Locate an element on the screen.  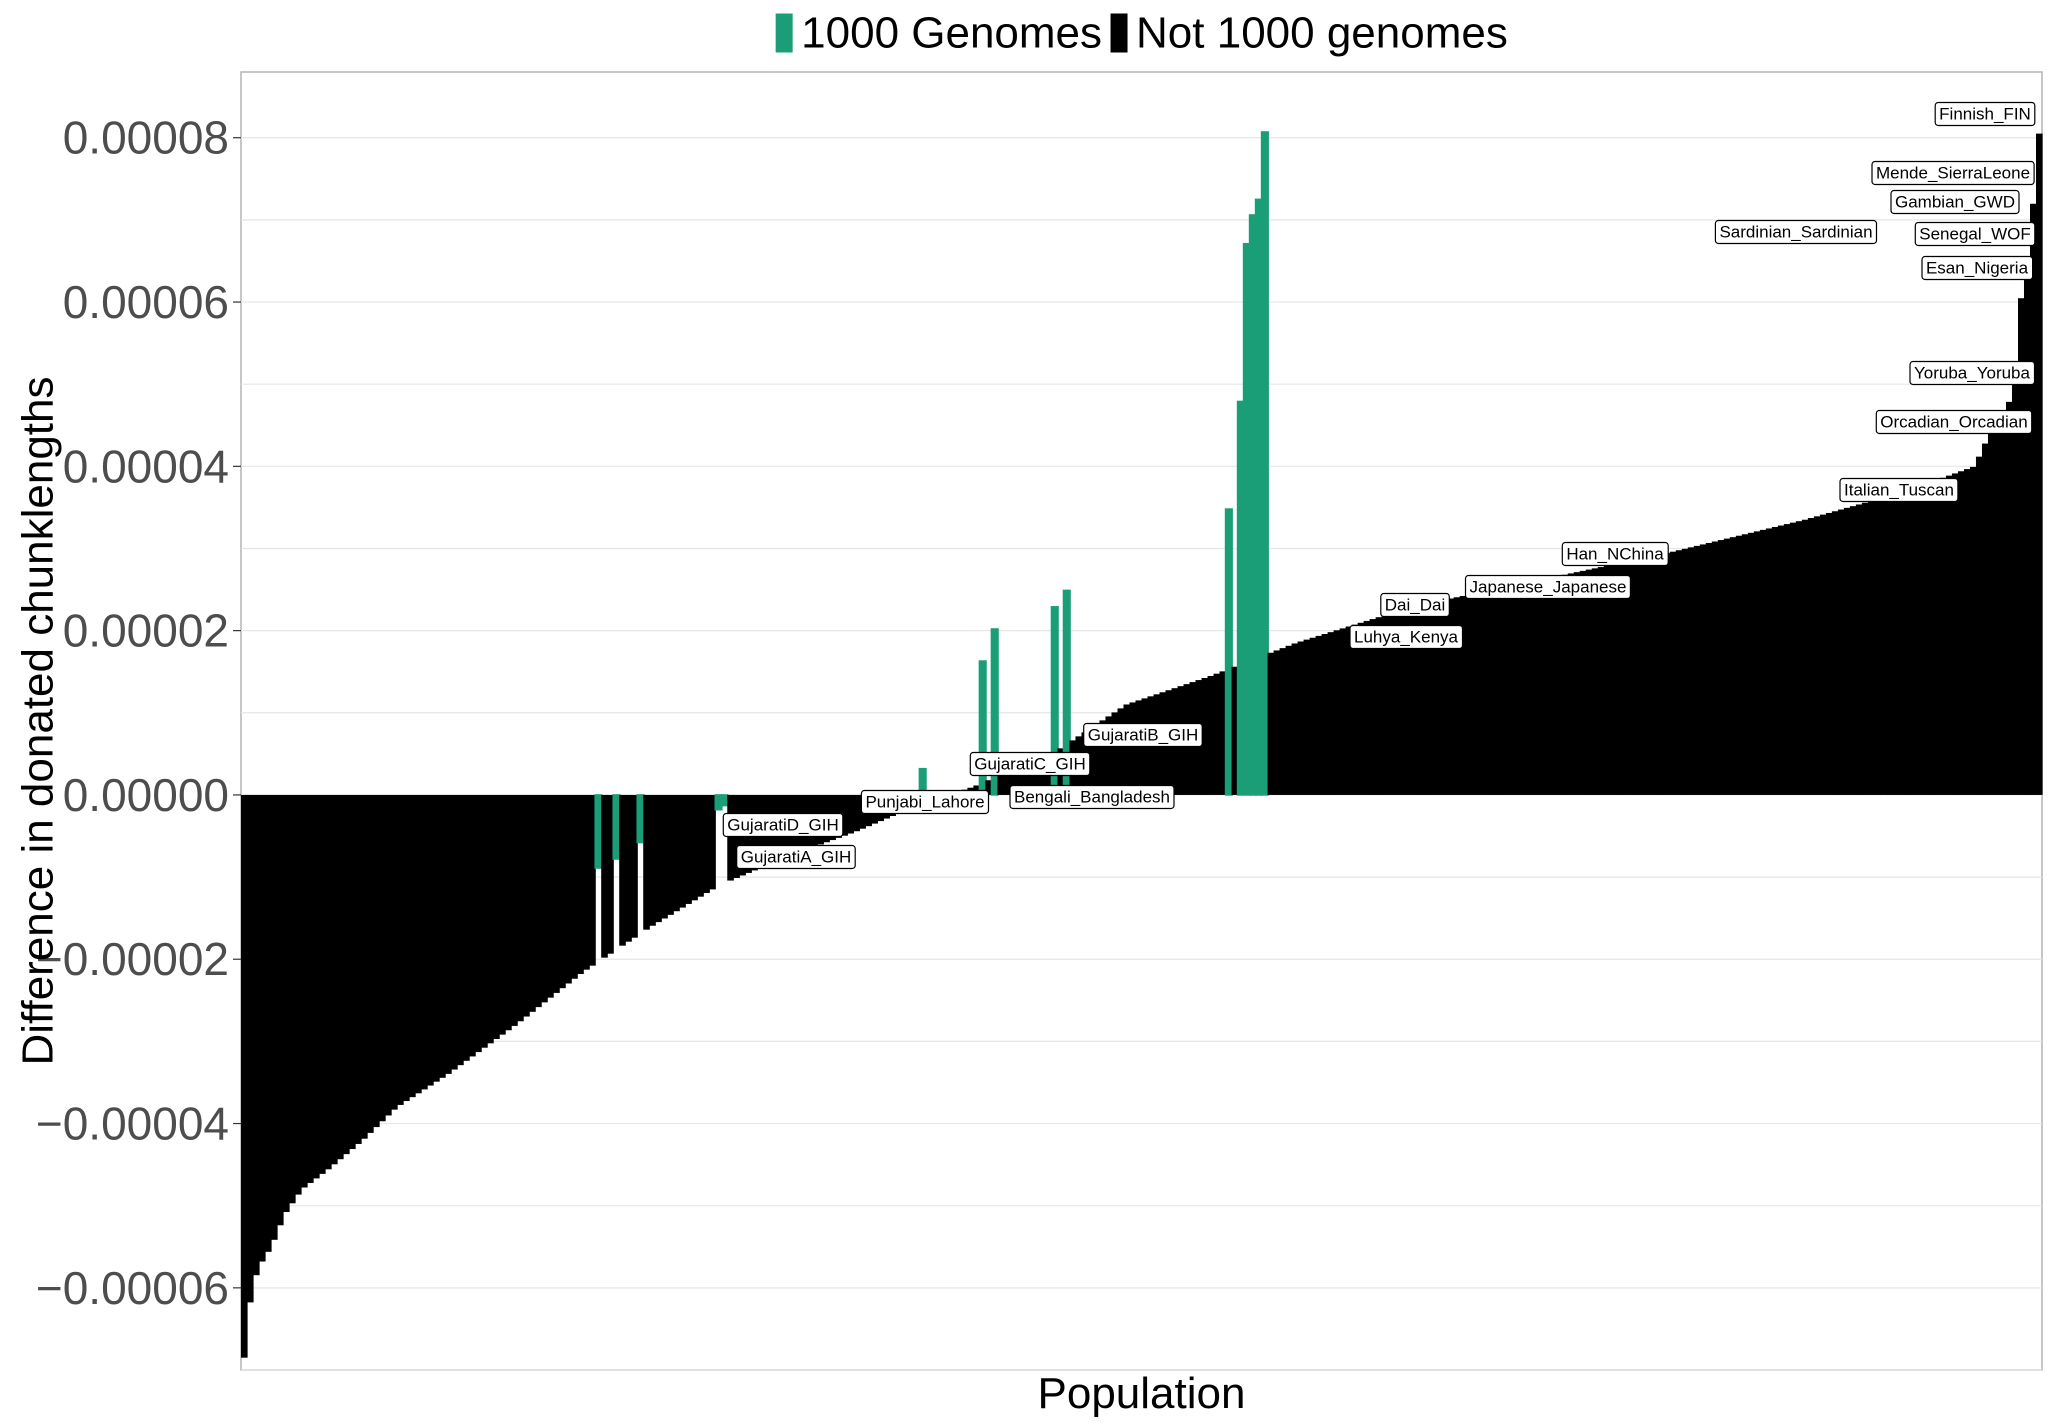
legend: 1000 Genomes Not 1000 genomes is located at coordinates (1141, 33).